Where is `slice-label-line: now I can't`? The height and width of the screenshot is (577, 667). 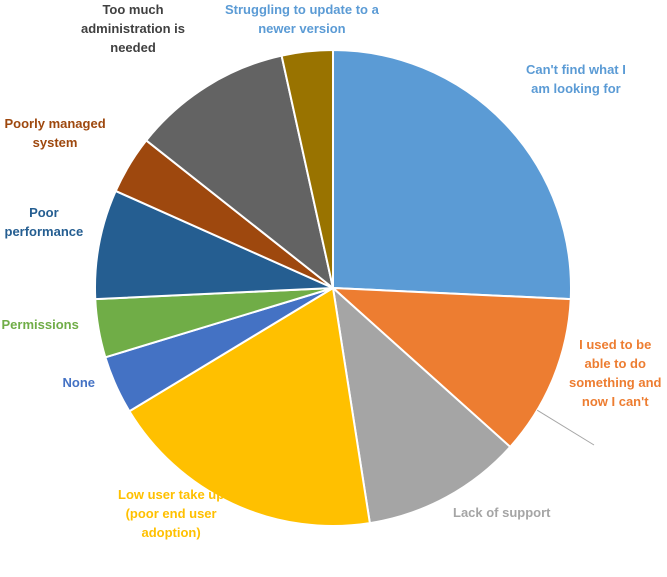 slice-label-line: now I can't is located at coordinates (615, 401).